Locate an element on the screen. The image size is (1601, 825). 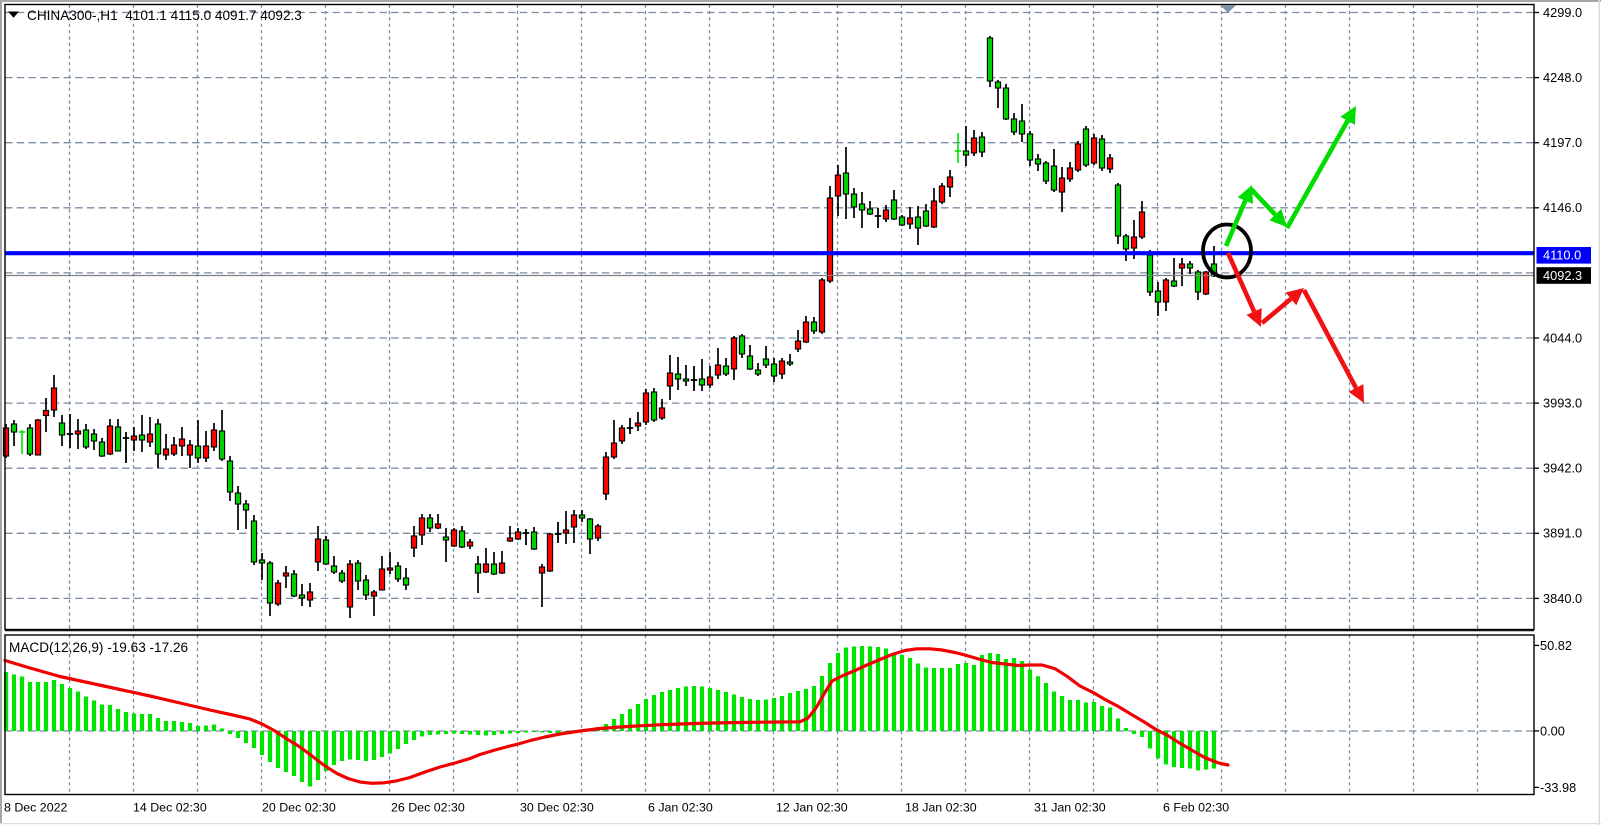
svg-text: 4248.0 is located at coordinates (1562, 77).